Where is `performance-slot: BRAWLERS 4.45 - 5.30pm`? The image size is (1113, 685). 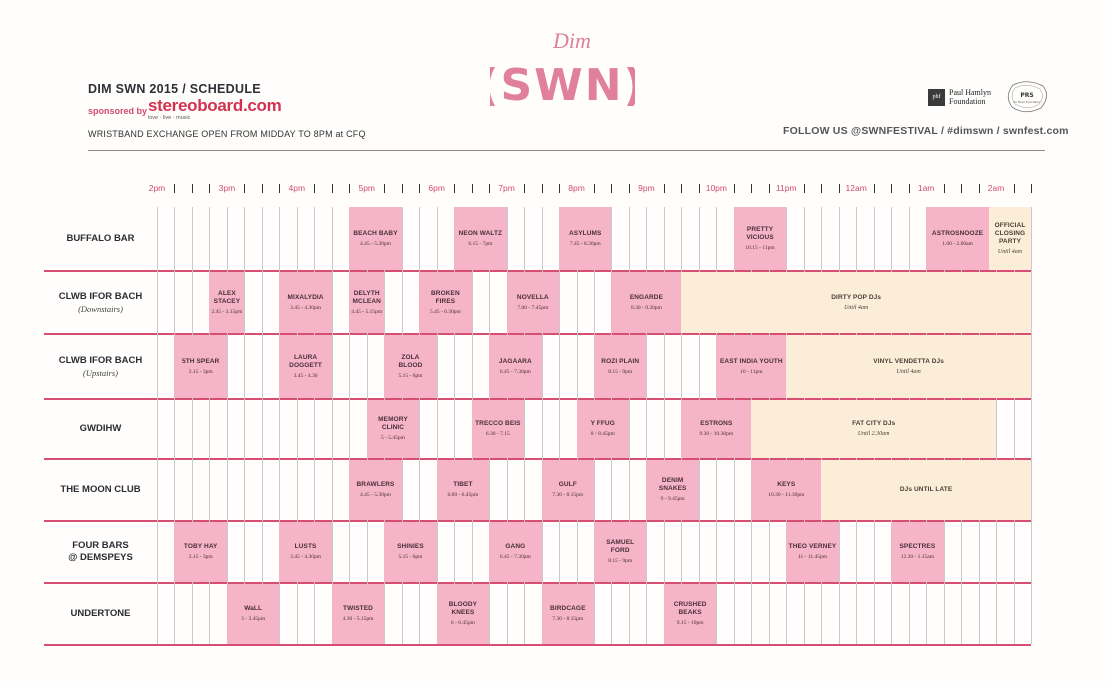
performance-slot: BRAWLERS 4.45 - 5.30pm is located at coordinates (375, 490).